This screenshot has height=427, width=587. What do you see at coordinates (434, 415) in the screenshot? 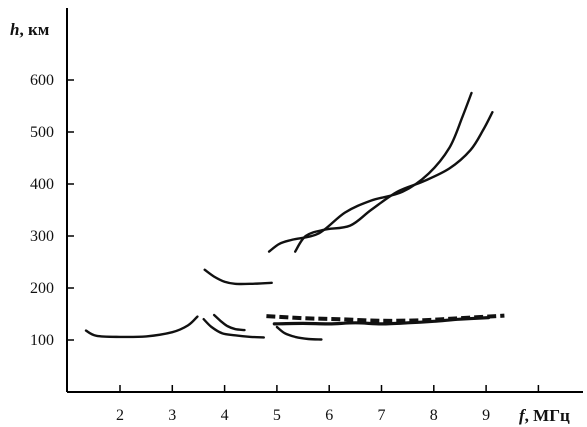
I see `x-tick-label: 8` at bounding box center [434, 415].